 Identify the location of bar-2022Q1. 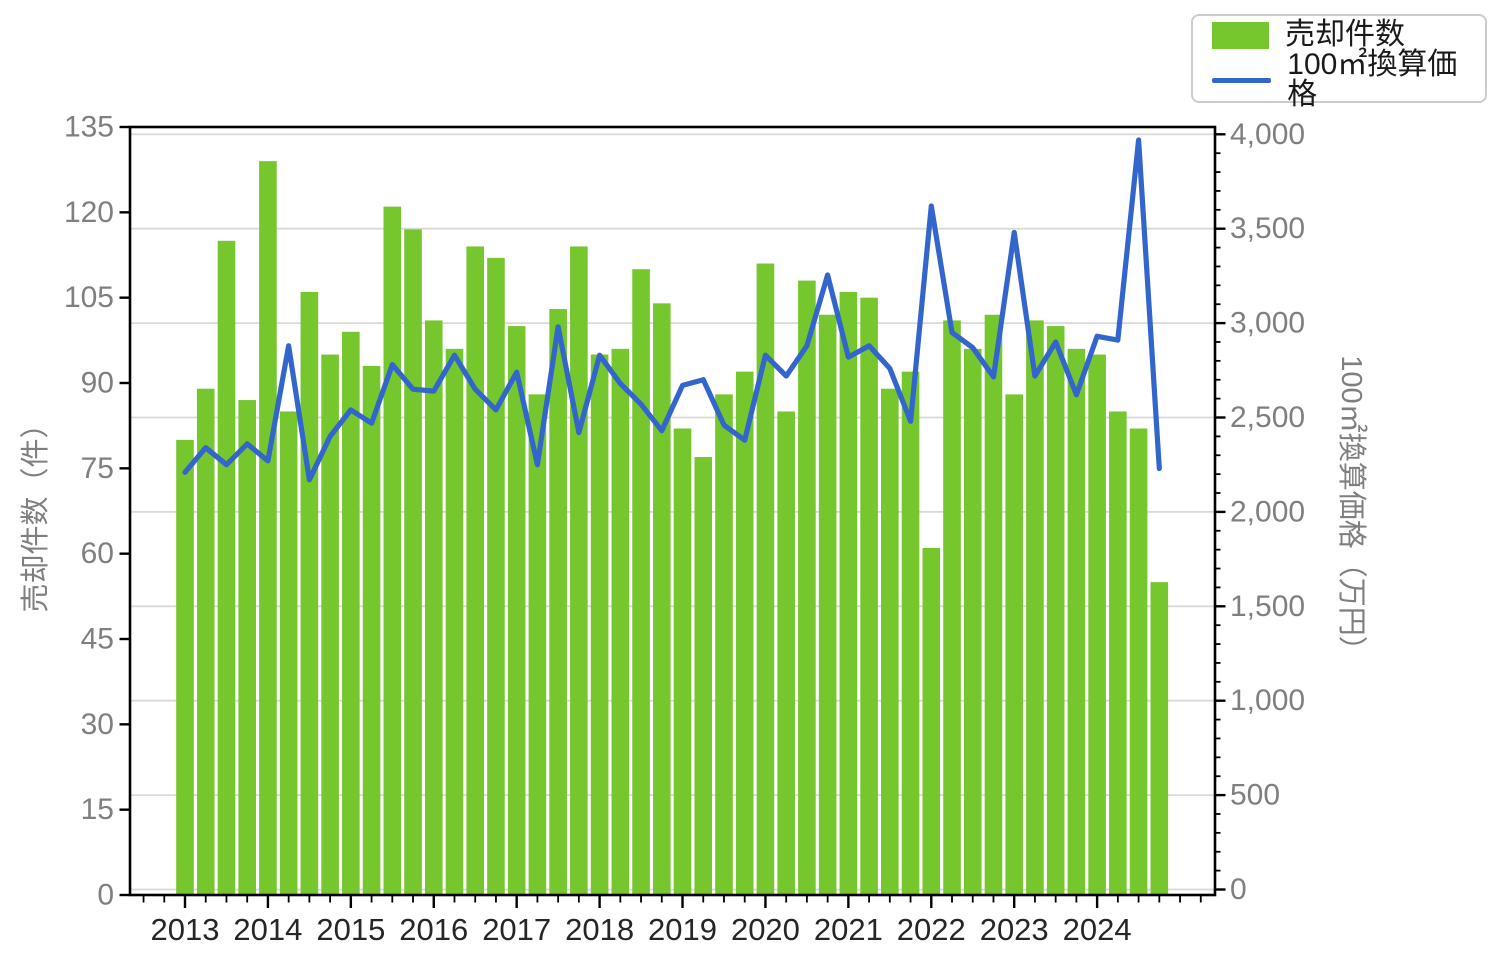
(931, 721).